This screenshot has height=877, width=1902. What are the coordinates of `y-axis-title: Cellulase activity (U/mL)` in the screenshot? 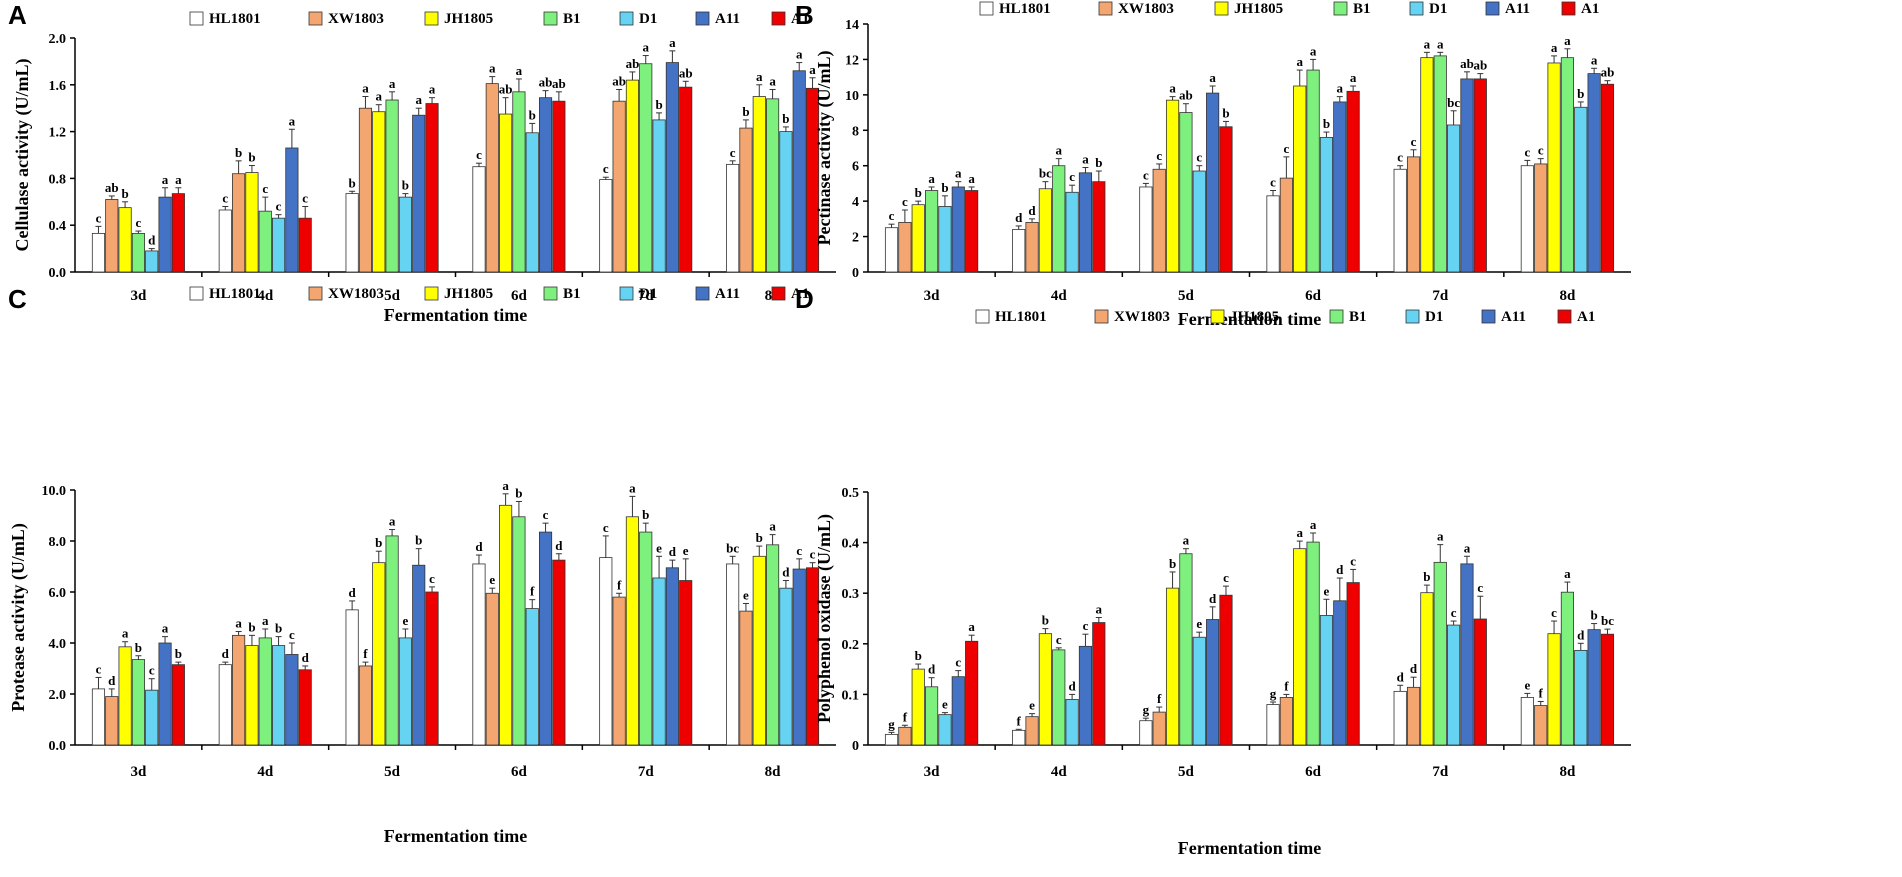 It's located at (22, 155).